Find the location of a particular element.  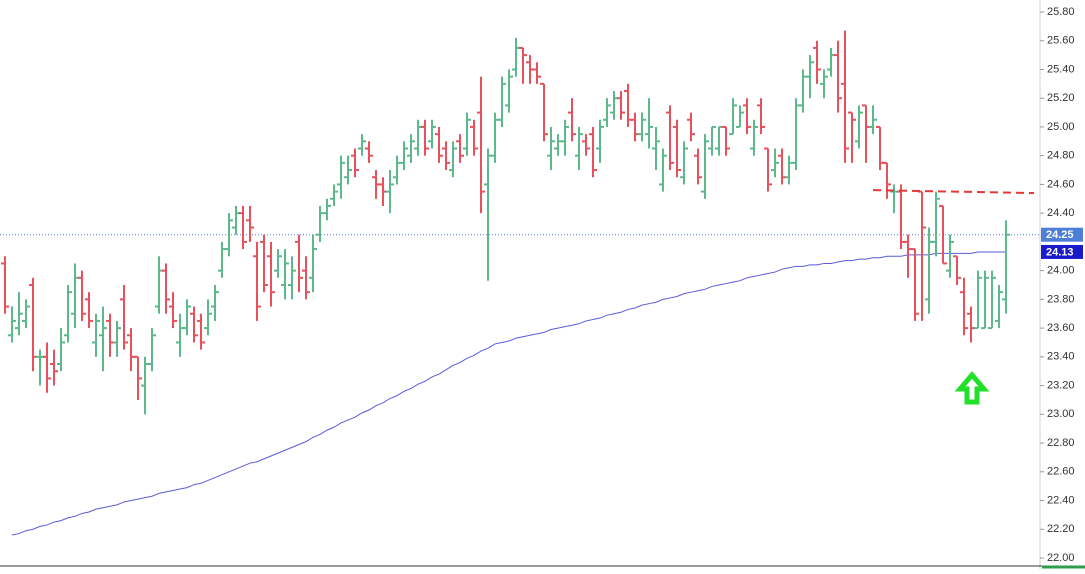

arrow-icon is located at coordinates (972, 388).